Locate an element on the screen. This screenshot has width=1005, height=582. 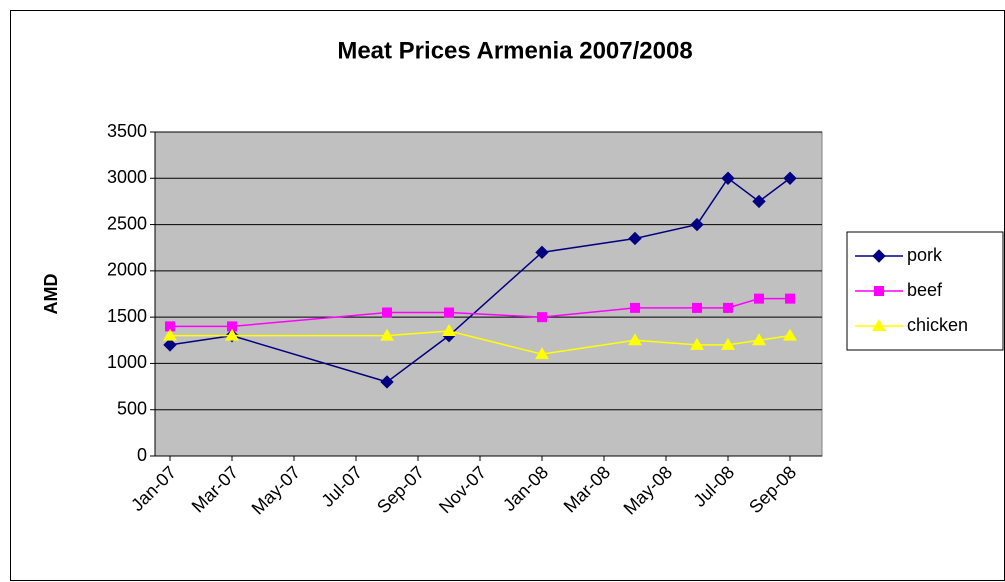
y-tick-label: 3500 is located at coordinates (127, 131).